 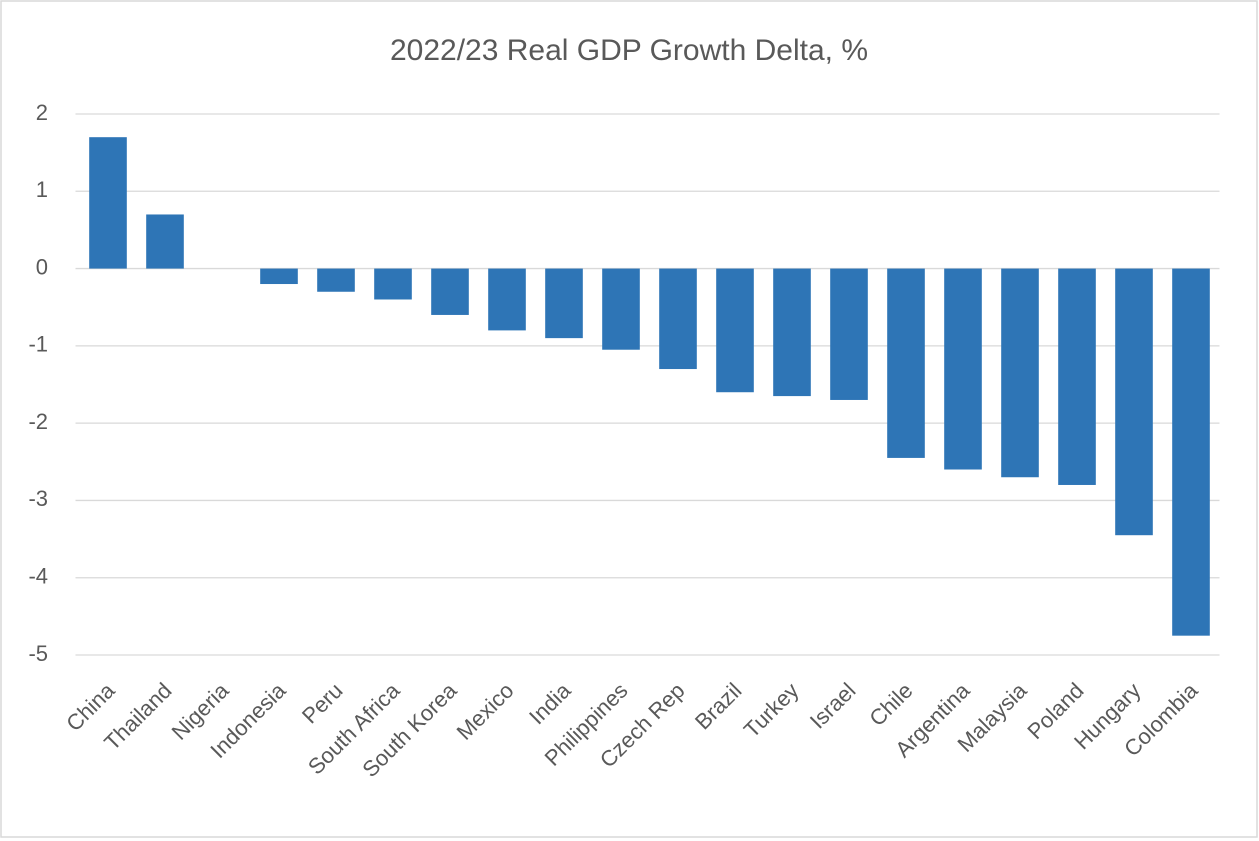 I want to click on y-tick-label: 0, so click(x=42, y=266).